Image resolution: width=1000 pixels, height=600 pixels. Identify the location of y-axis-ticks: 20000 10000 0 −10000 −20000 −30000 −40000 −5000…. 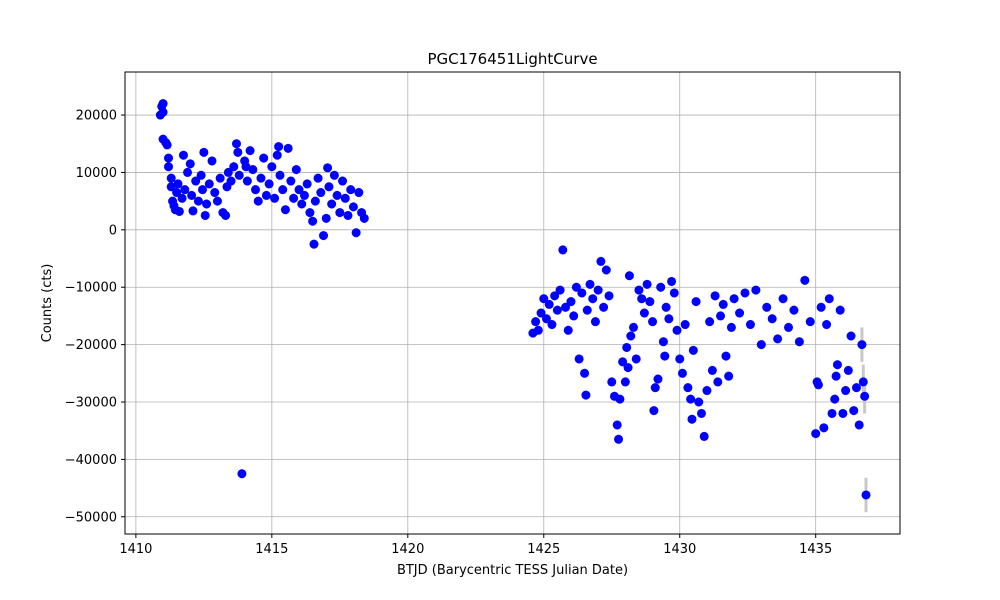
(95, 317).